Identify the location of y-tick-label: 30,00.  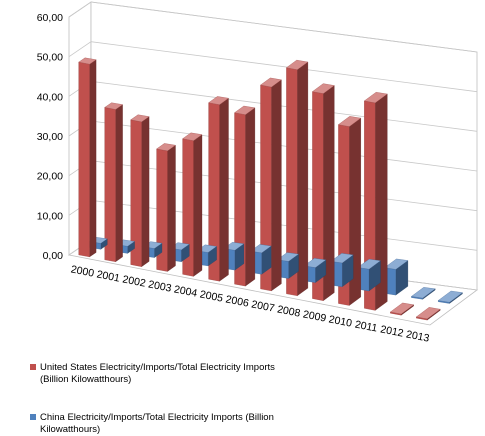
(50, 137).